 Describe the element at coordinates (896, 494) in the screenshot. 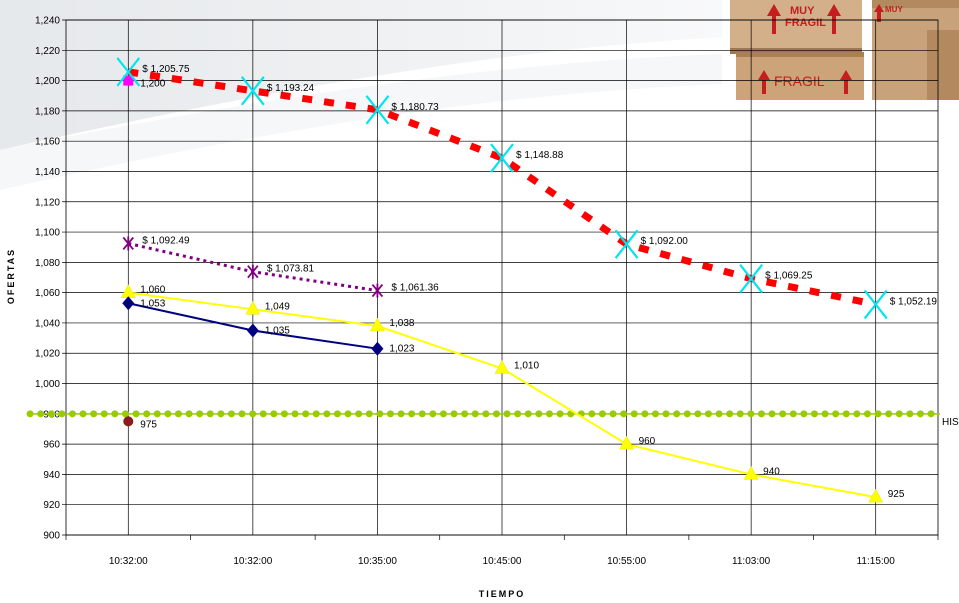

I see `data-label-yellow: 925` at that location.